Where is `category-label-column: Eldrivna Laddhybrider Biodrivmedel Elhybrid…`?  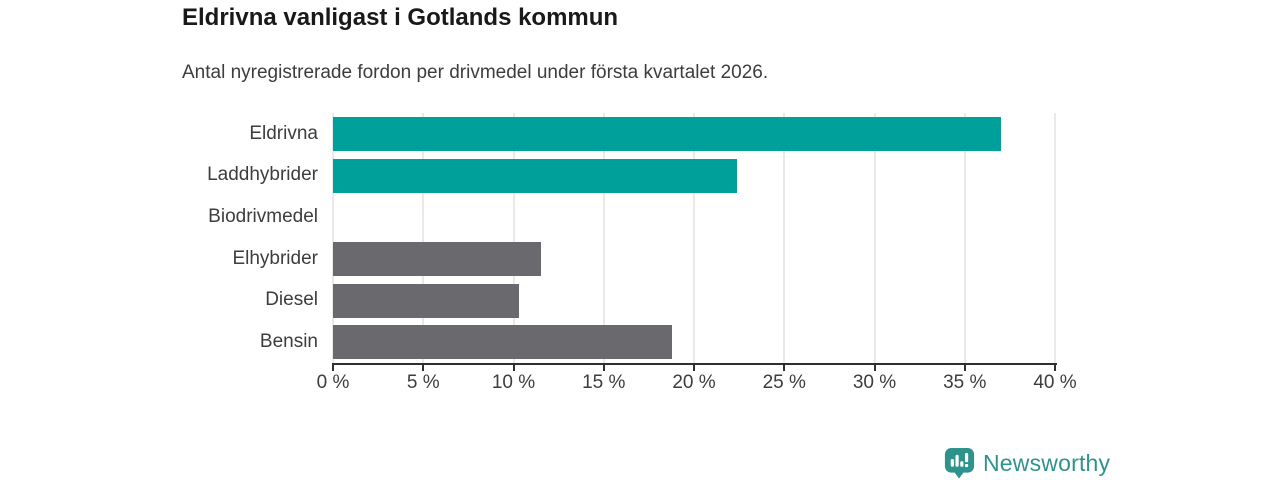
category-label-column: Eldrivna Laddhybrider Biodrivmedel Elhybrid… is located at coordinates (159, 238).